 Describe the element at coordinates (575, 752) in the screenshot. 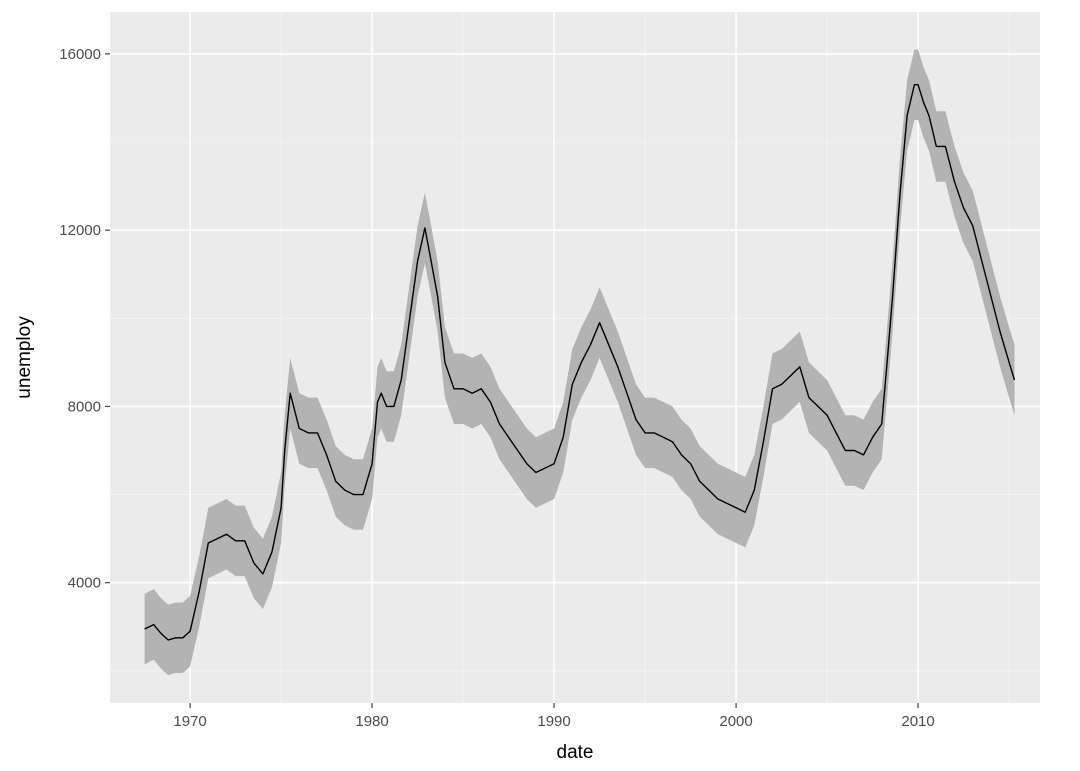

I see `x-axis-title: date` at that location.